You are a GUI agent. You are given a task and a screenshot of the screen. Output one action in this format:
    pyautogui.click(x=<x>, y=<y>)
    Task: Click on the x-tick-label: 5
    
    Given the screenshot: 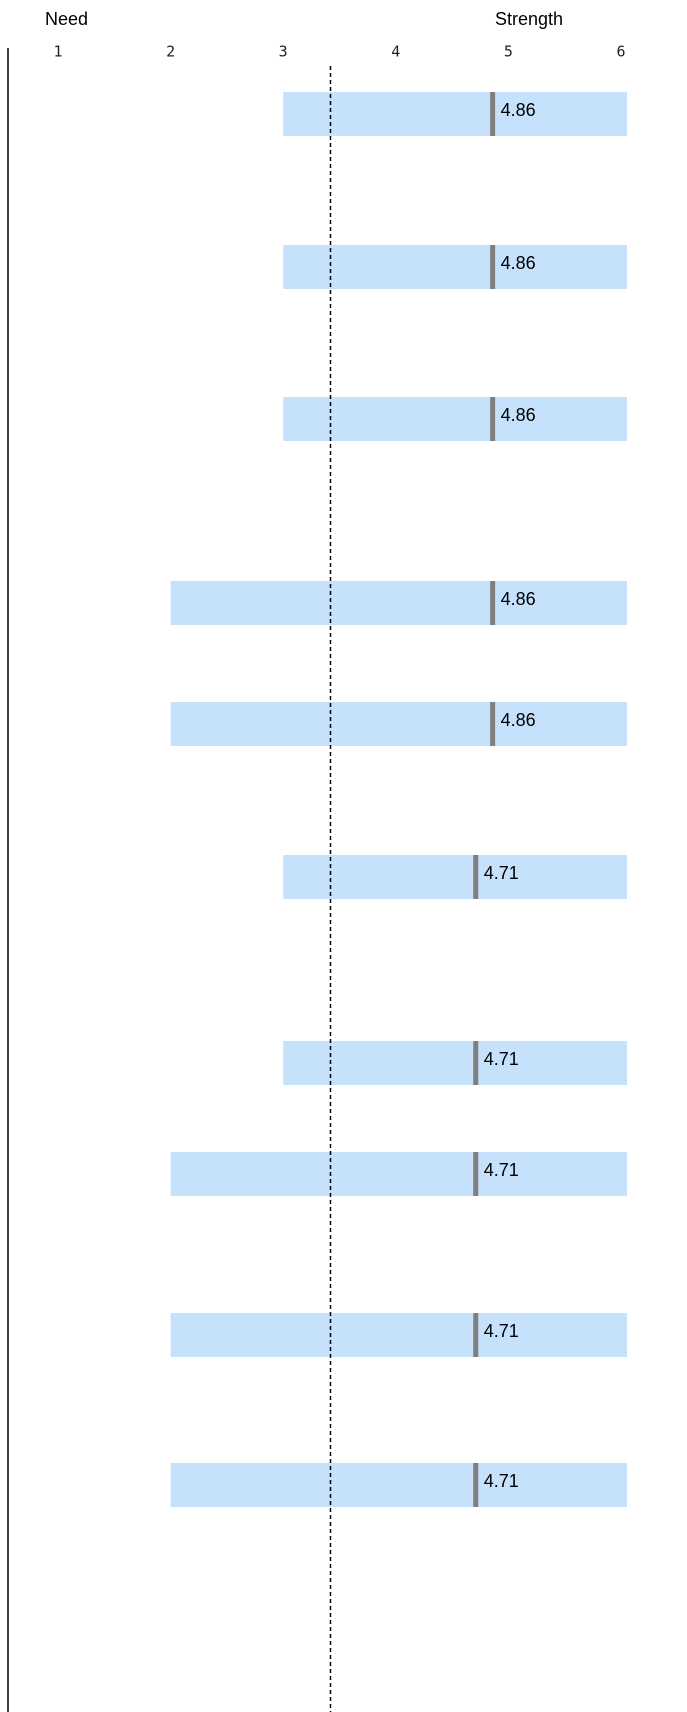 What is the action you would take?
    pyautogui.click(x=508, y=52)
    